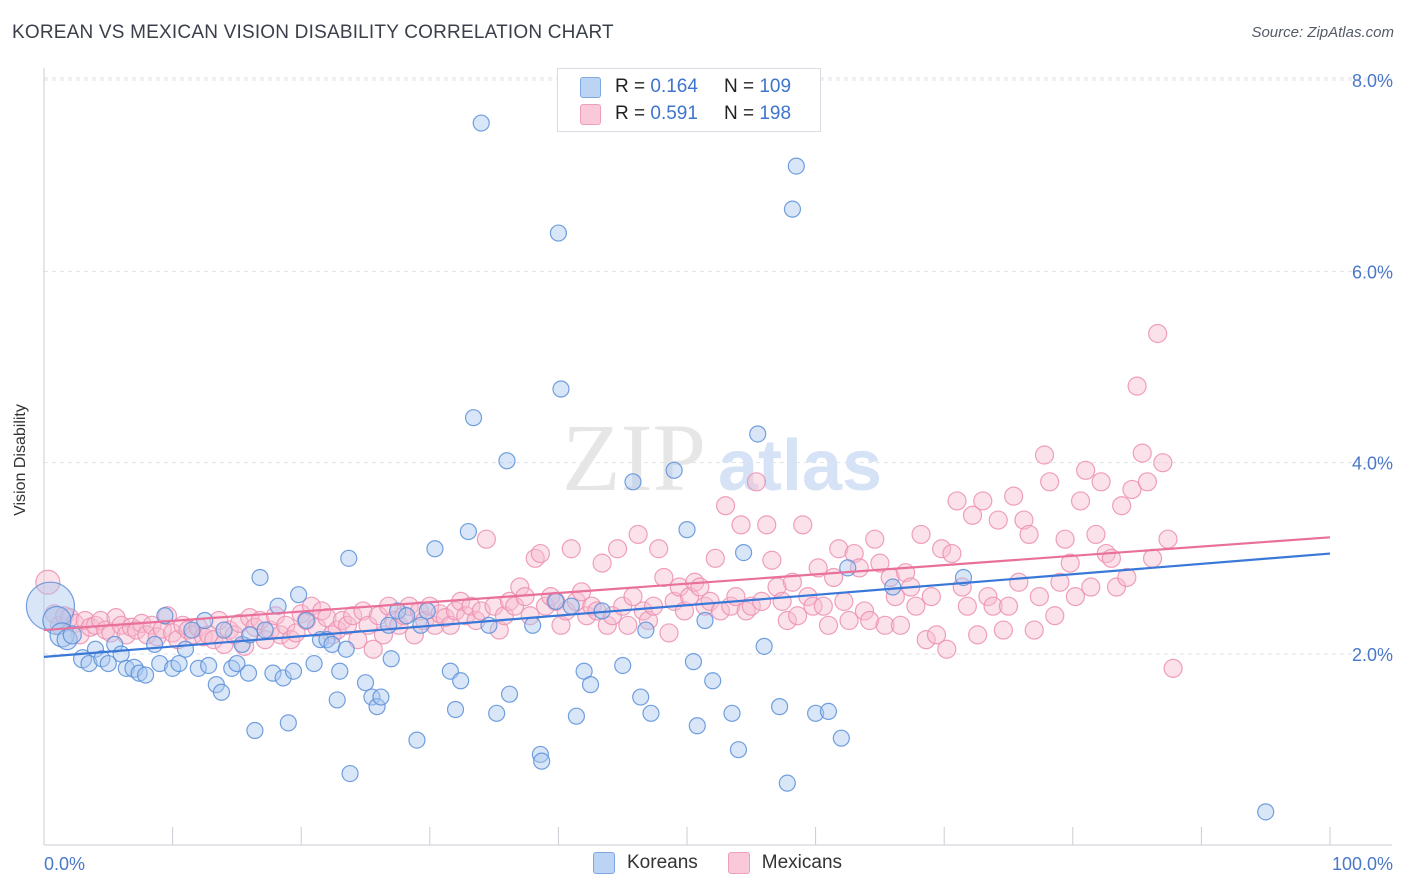 The width and height of the screenshot is (1406, 892). What do you see at coordinates (738, 863) in the screenshot?
I see `mexicans-legend-swatch` at bounding box center [738, 863].